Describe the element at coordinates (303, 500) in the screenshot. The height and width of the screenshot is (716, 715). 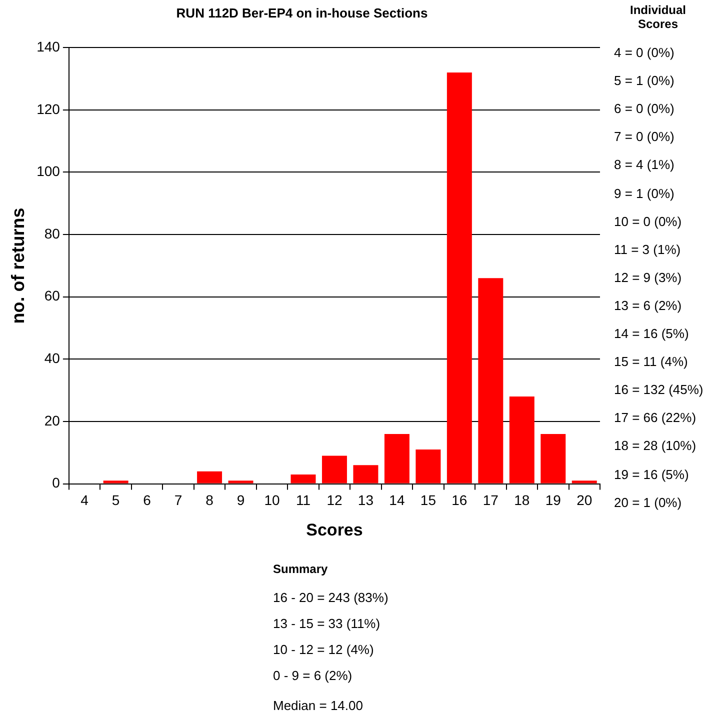
I see `x-tick-label: 11` at that location.